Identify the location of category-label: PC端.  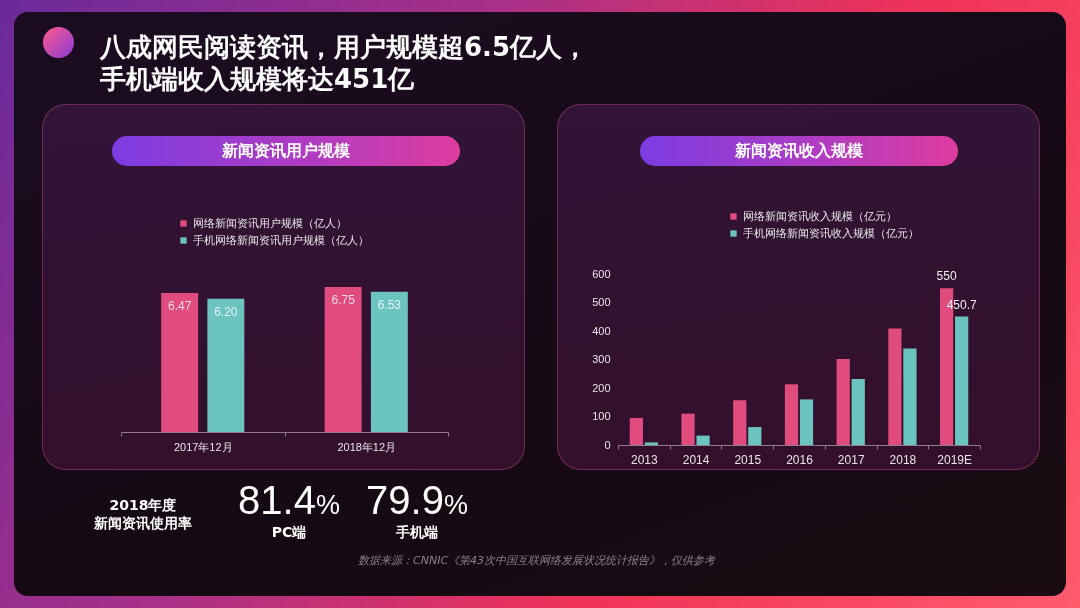
(289, 532).